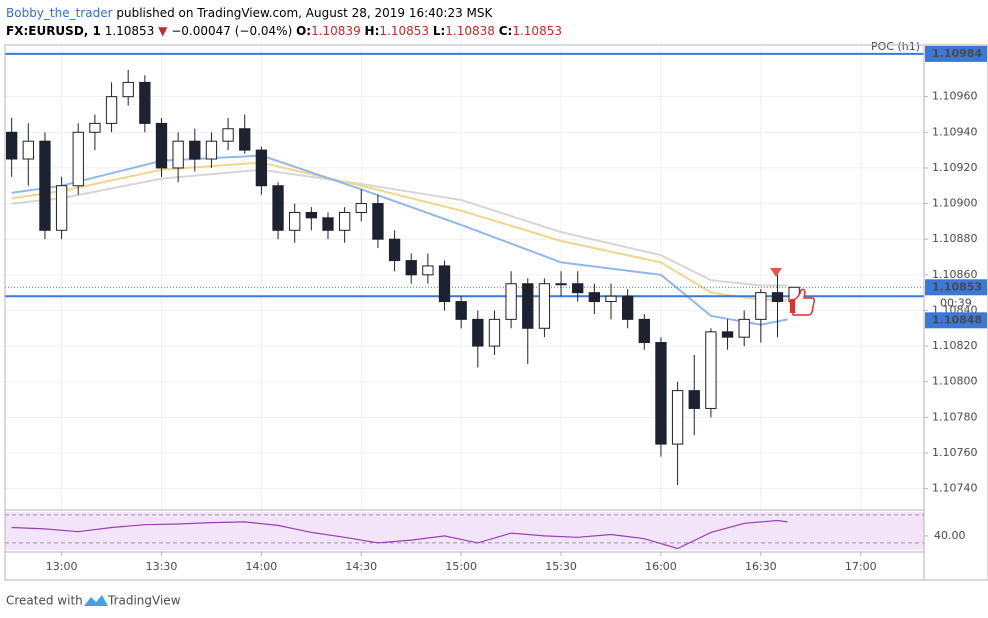 Image resolution: width=988 pixels, height=618 pixels. Describe the element at coordinates (955, 488) in the screenshot. I see `y-tick-label: 1.10740` at that location.